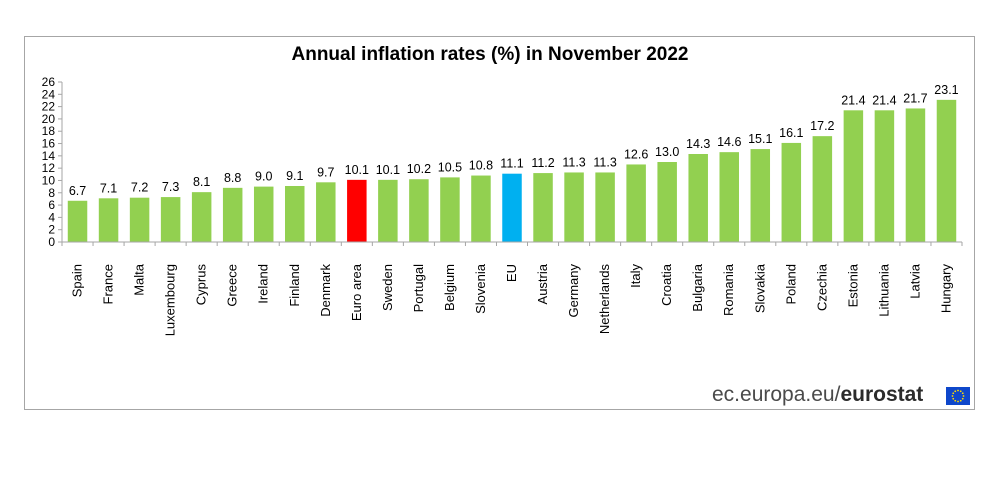  Describe the element at coordinates (108, 284) in the screenshot. I see `category-label: France` at that location.